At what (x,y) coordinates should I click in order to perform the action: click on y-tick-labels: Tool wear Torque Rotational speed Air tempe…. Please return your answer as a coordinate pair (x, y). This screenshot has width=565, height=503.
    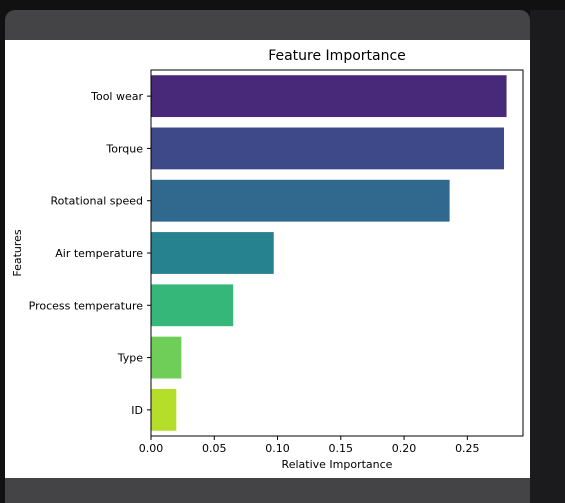
    Looking at the image, I should click on (90, 253).